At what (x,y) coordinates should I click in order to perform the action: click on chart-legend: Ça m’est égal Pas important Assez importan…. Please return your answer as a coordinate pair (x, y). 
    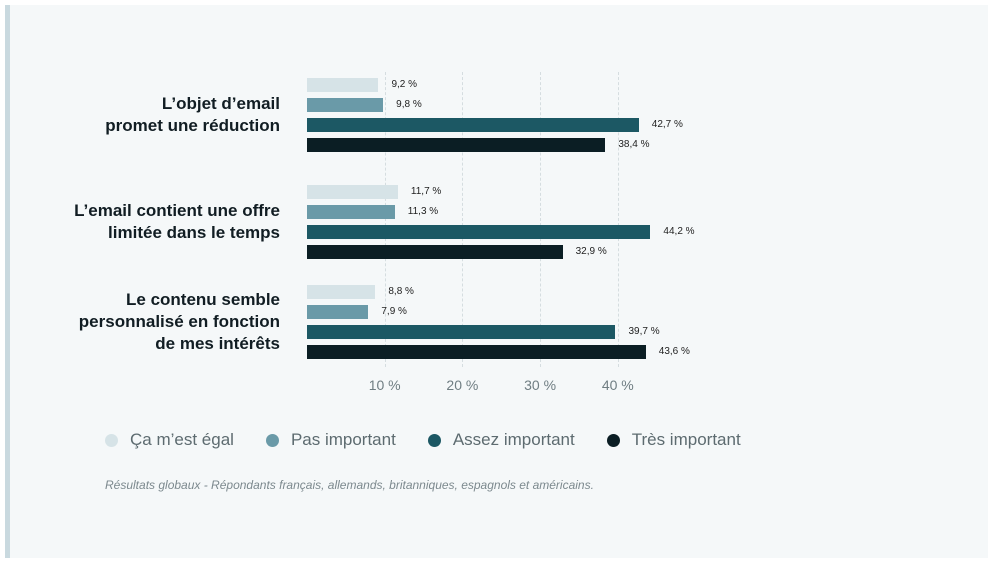
    Looking at the image, I should click on (439, 440).